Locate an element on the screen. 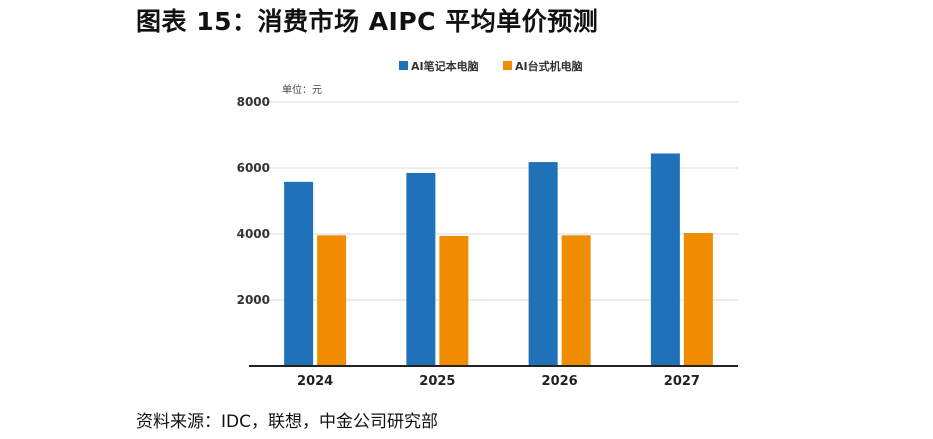 Image resolution: width=933 pixels, height=439 pixels. bar-desktop-2024 is located at coordinates (332, 300).